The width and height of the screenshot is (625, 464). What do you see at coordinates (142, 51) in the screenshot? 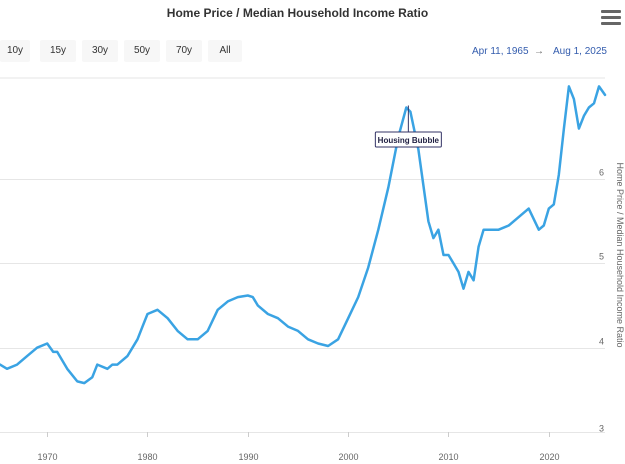
I see `range-button-50y: 50y` at bounding box center [142, 51].